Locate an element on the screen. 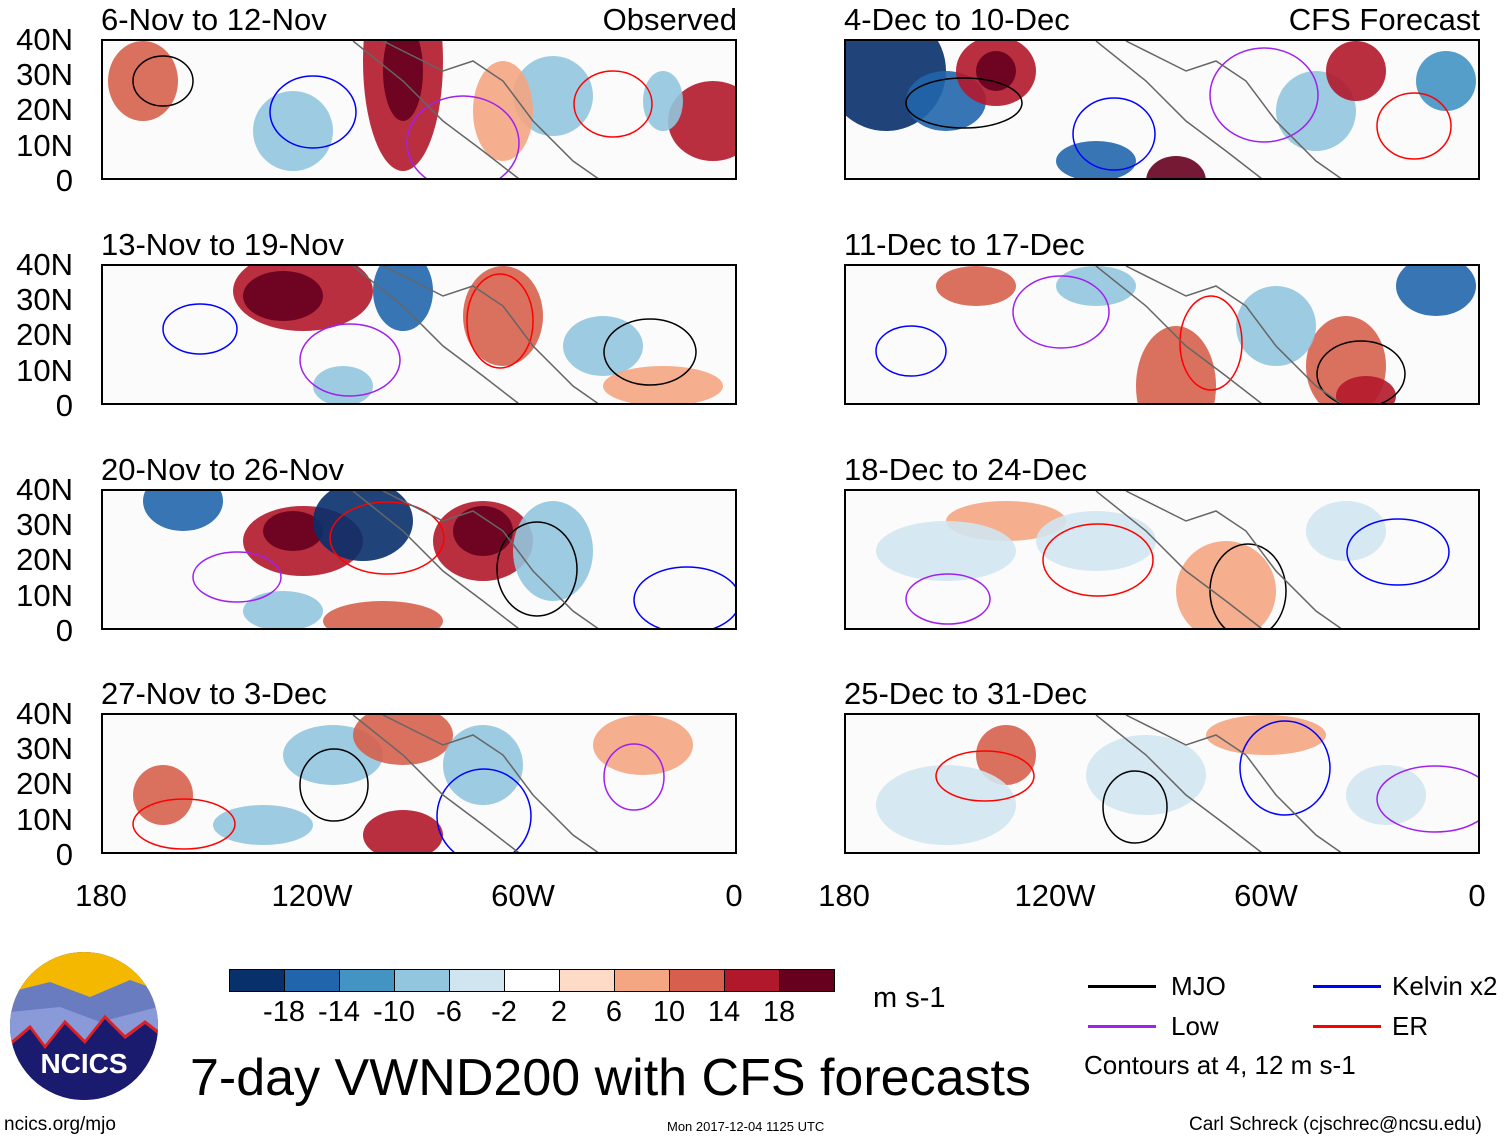  colorbar-label: 2 is located at coordinates (559, 1012).